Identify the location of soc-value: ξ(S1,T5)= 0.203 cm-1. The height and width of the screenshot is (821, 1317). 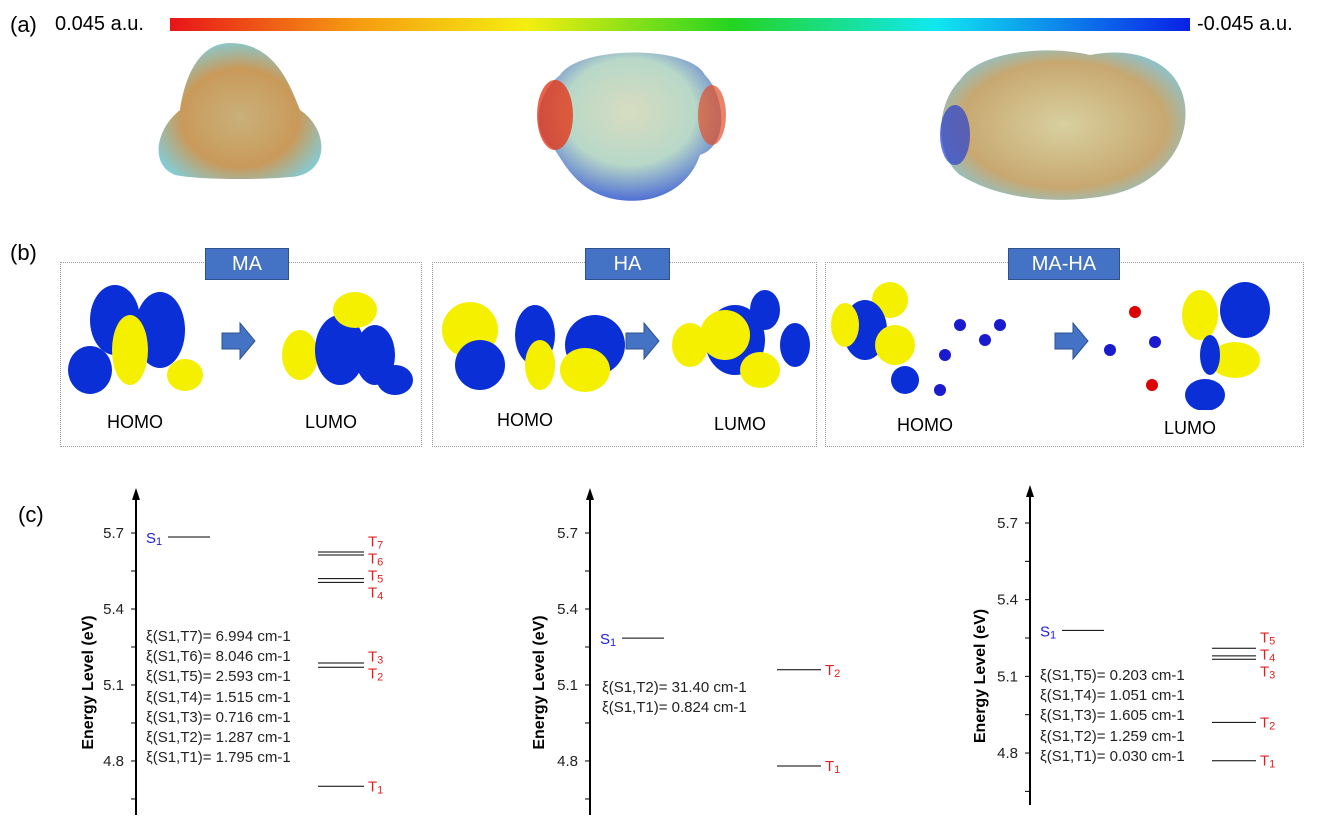
(1112, 675).